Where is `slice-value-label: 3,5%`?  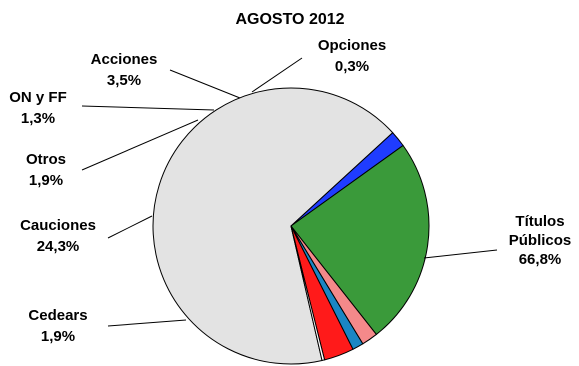
slice-value-label: 3,5% is located at coordinates (124, 80).